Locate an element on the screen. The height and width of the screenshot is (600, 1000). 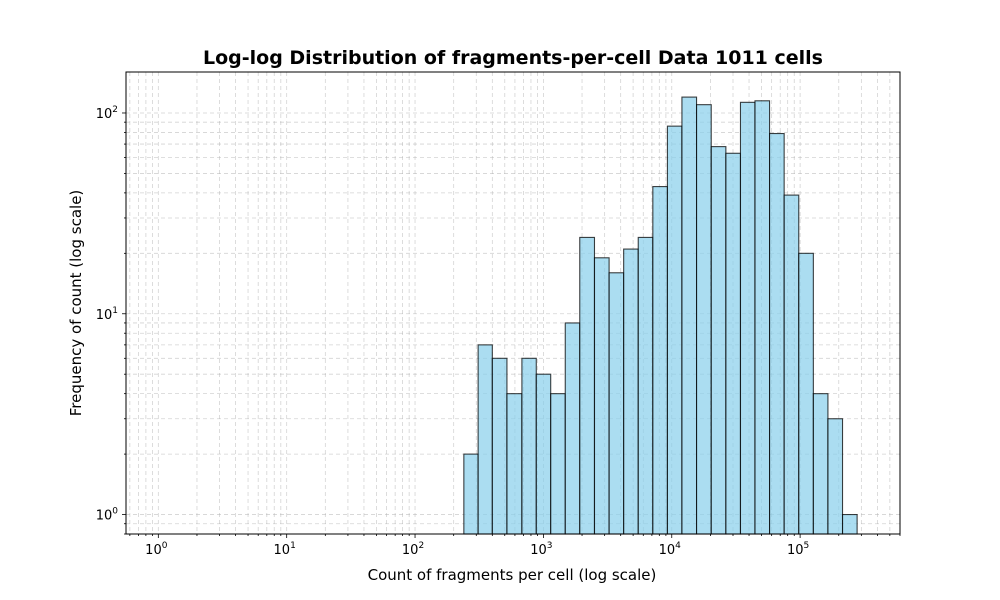
y-tick-label: 10² is located at coordinates (107, 113).